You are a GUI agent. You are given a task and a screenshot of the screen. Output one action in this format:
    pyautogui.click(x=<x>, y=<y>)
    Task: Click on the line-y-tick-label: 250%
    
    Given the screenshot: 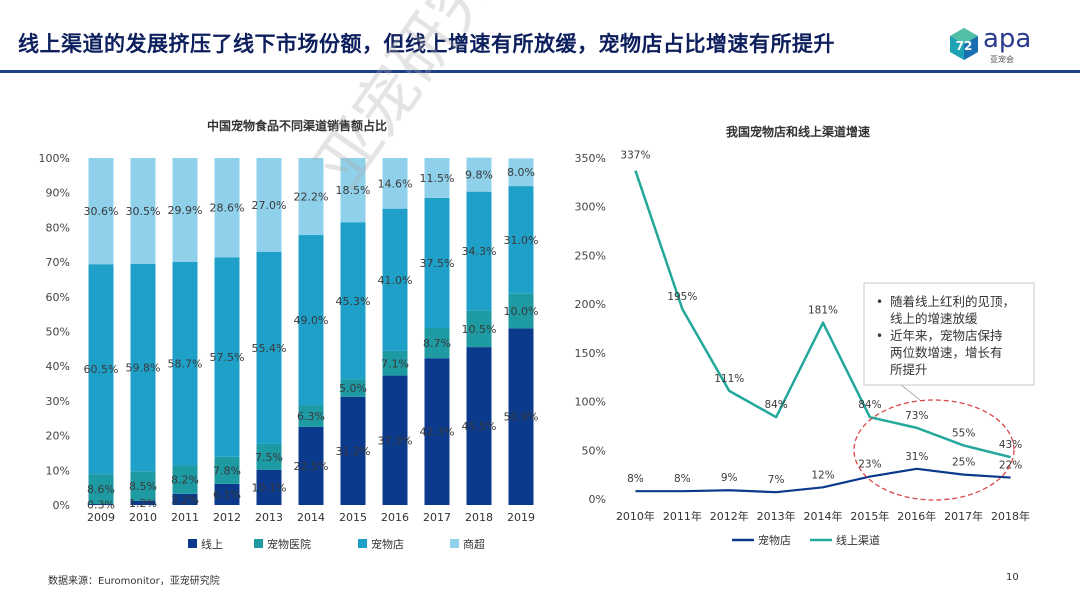 What is the action you would take?
    pyautogui.click(x=590, y=255)
    